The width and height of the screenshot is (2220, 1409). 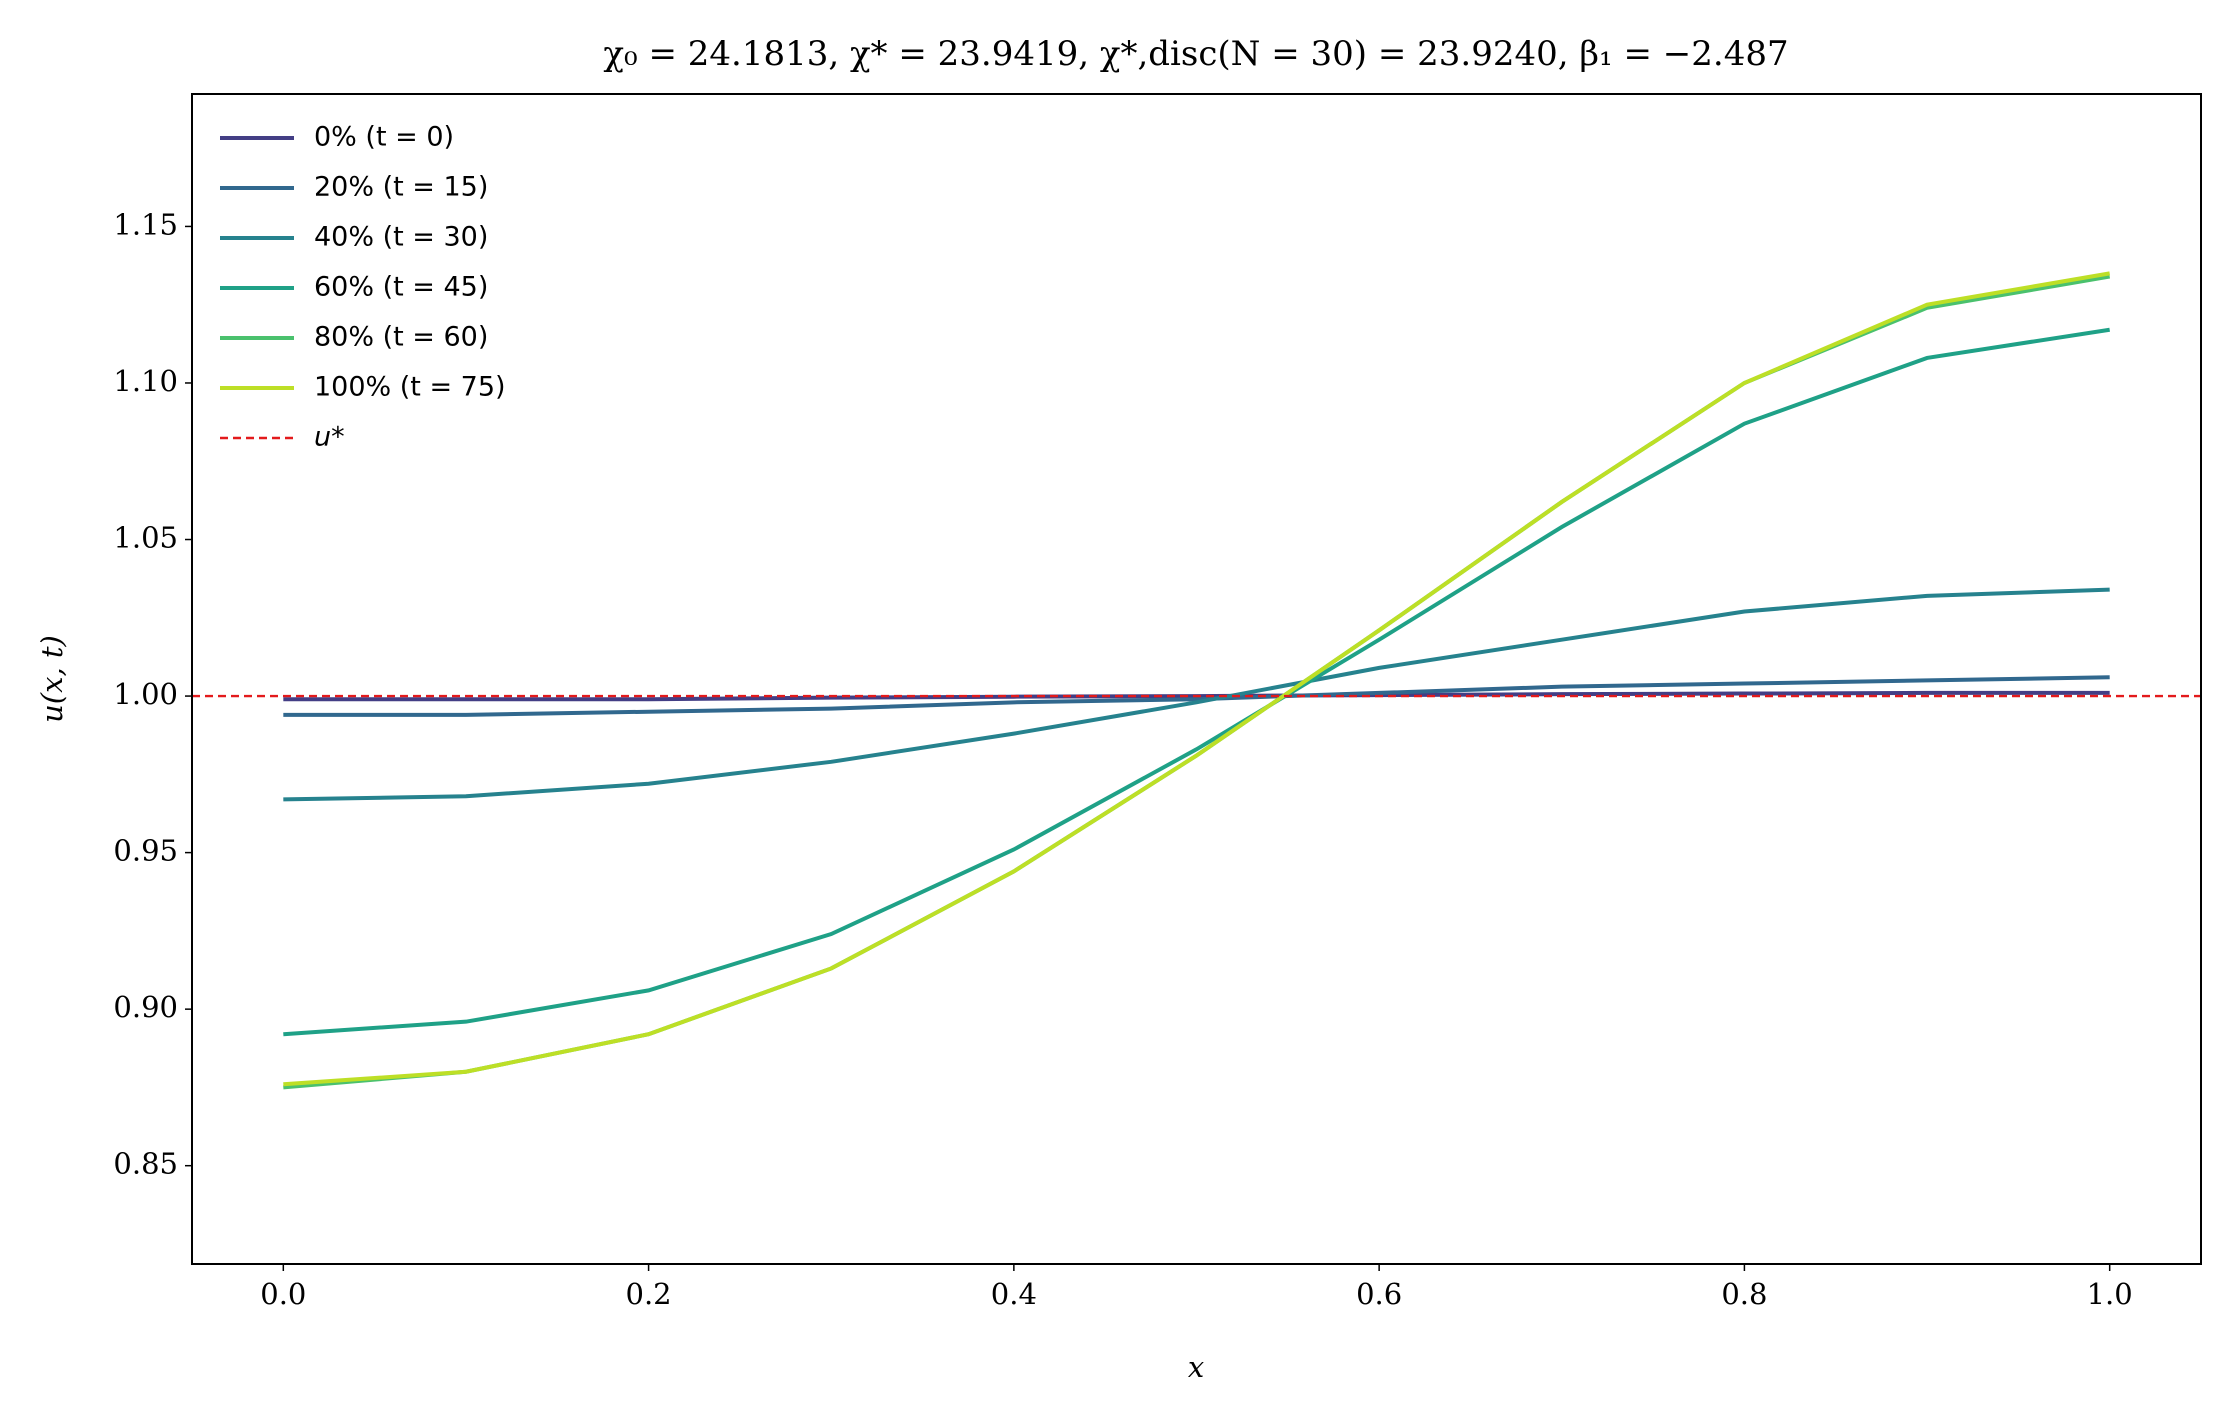 What do you see at coordinates (410, 387) in the screenshot?
I see `legend-label: 100% (t = 75)` at bounding box center [410, 387].